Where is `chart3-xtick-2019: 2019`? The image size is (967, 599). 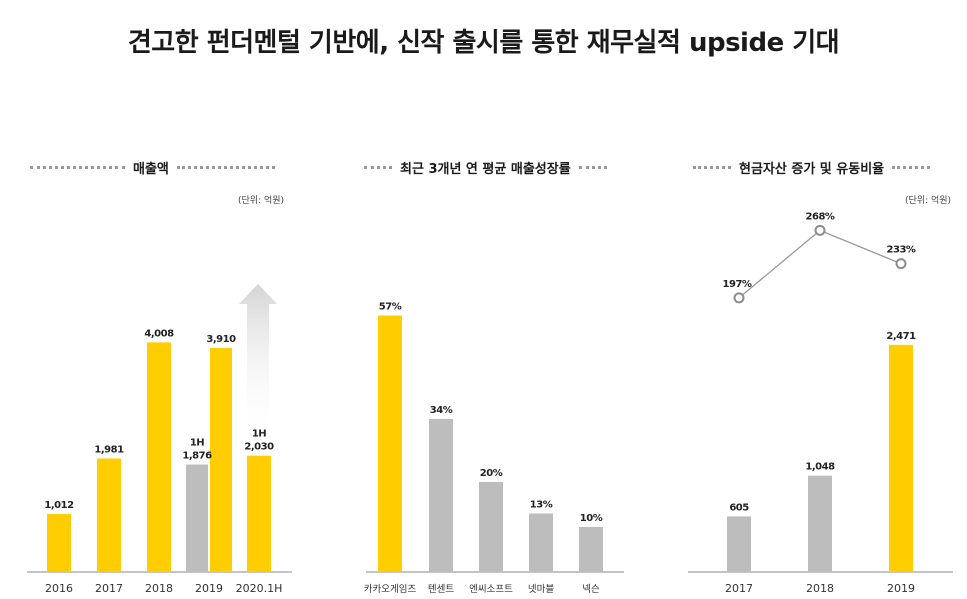 chart3-xtick-2019: 2019 is located at coordinates (901, 588).